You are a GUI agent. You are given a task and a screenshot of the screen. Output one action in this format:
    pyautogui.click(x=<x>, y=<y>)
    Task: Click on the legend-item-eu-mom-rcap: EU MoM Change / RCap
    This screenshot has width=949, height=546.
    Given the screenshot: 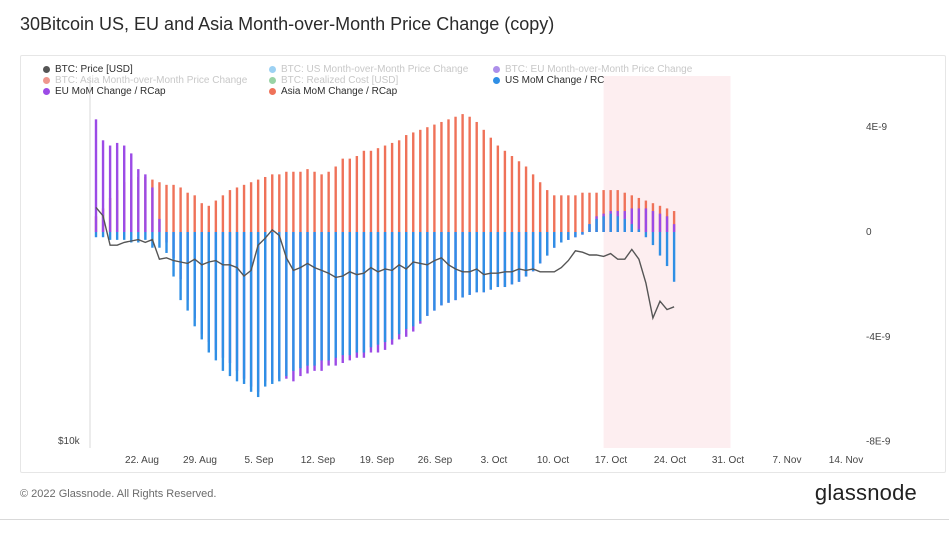 What is the action you would take?
    pyautogui.click(x=104, y=91)
    